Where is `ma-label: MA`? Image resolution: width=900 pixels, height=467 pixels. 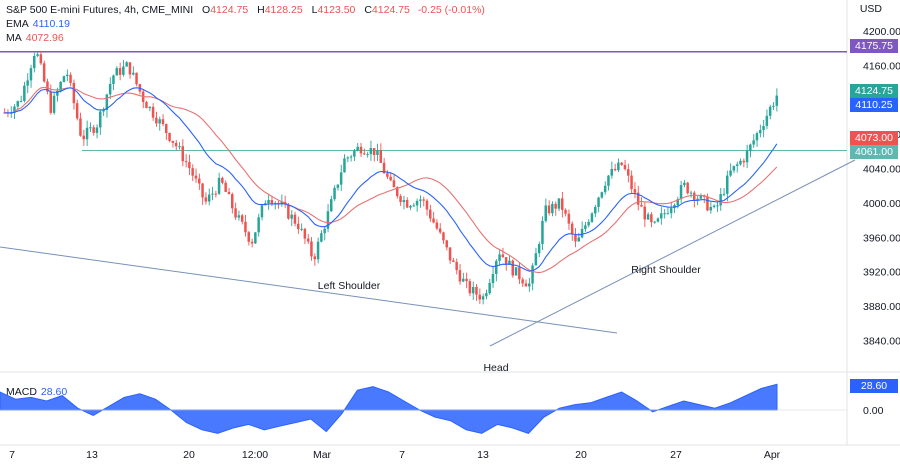 ma-label: MA is located at coordinates (14, 38).